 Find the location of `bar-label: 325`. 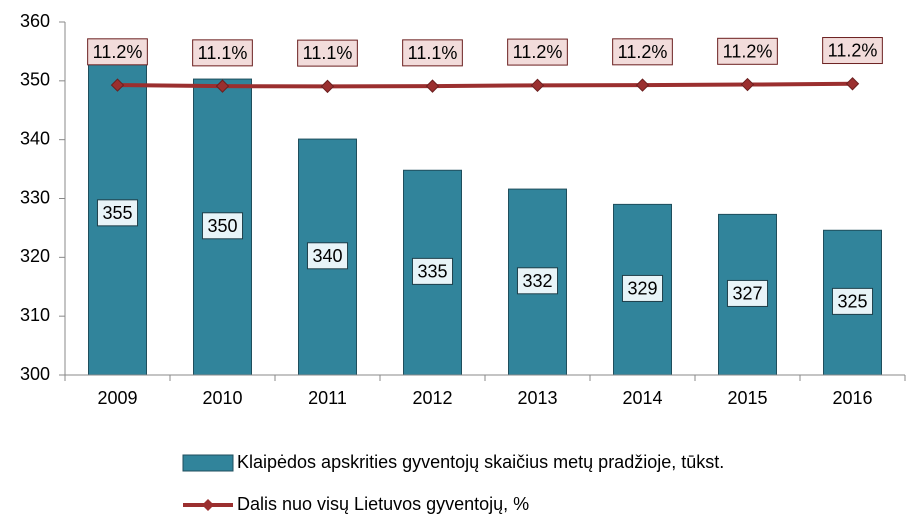

bar-label: 325 is located at coordinates (852, 301).